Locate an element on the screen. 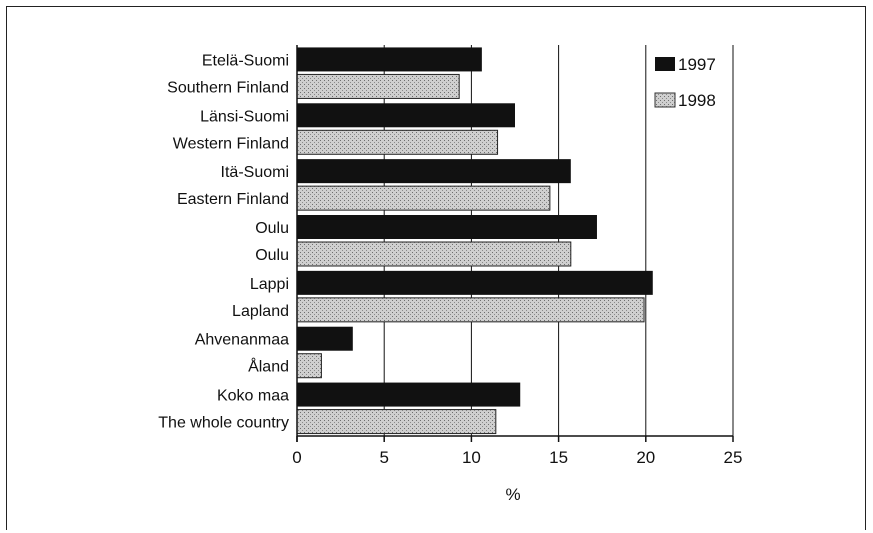  legend: 1997 1998 is located at coordinates (685, 82).